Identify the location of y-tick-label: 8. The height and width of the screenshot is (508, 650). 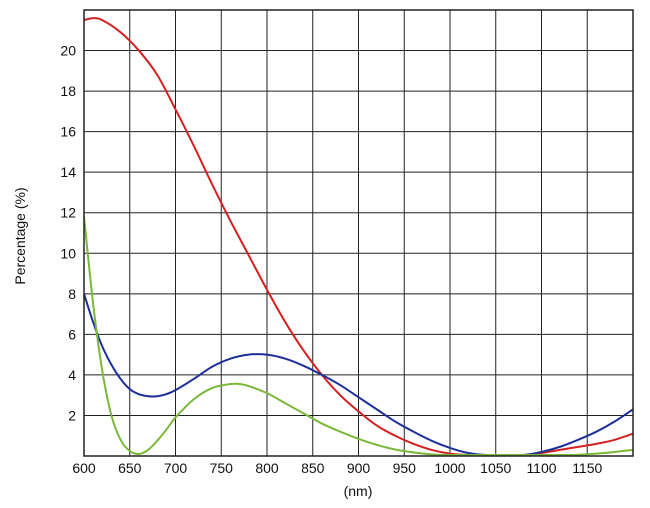
(72, 294).